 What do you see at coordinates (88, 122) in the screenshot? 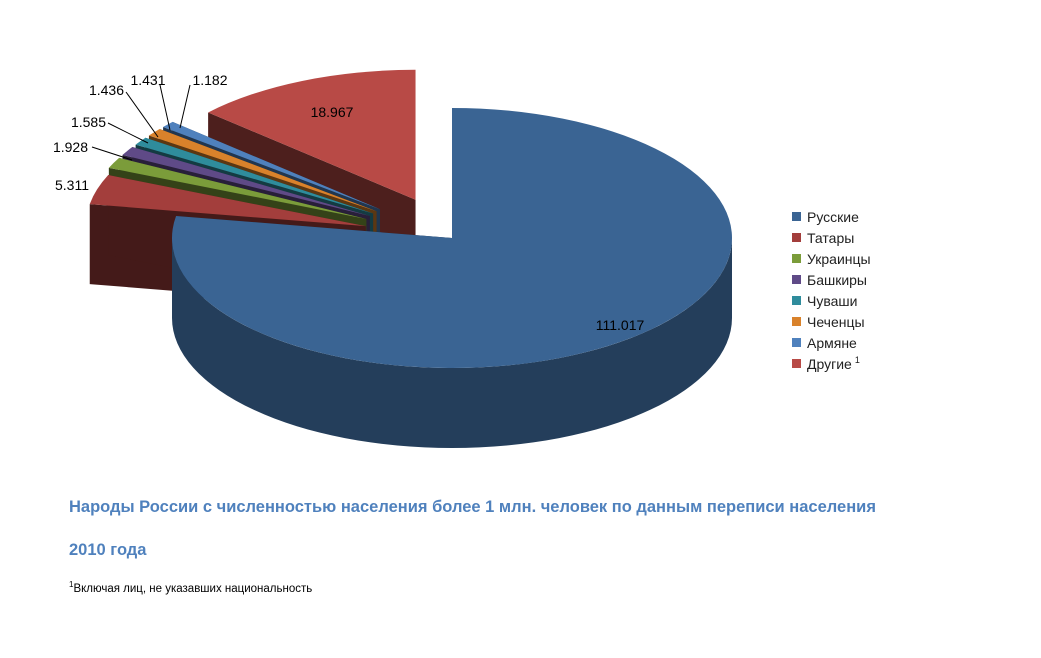
I see `data-label-башкиры: 1.585` at bounding box center [88, 122].